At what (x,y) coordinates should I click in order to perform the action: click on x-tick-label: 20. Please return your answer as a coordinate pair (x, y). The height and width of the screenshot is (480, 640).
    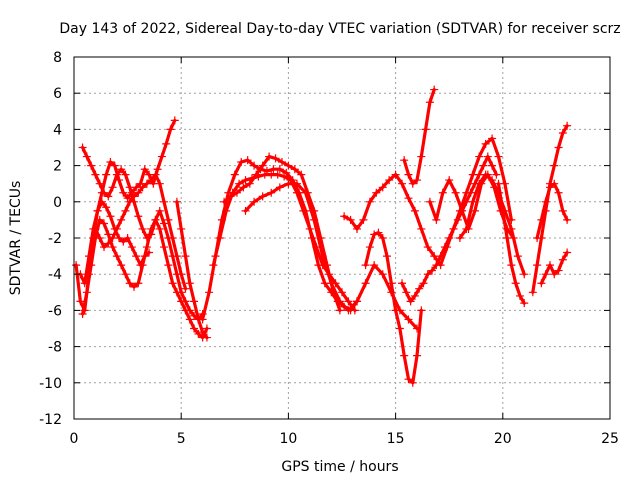
    Looking at the image, I should click on (503, 439).